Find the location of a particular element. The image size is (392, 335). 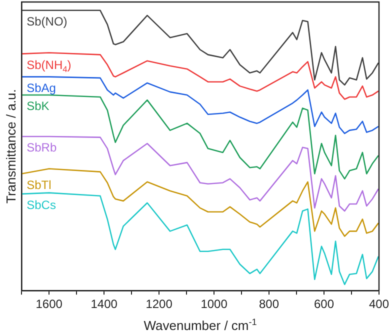

series-label: SbTl is located at coordinates (39, 185).